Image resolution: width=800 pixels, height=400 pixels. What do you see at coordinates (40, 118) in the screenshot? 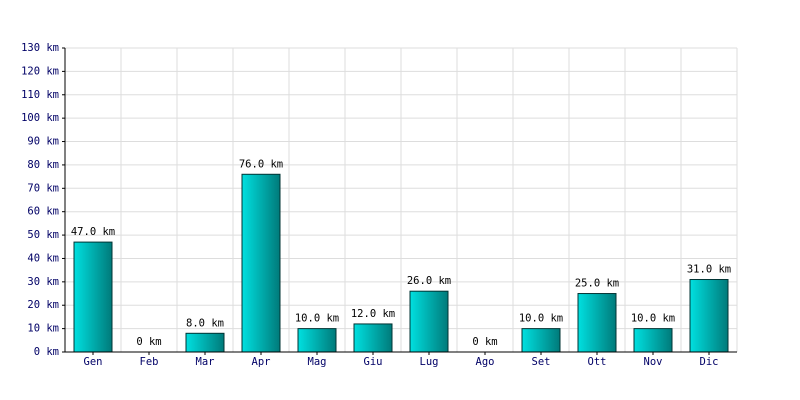
I see `y-tick-label: 100 km` at bounding box center [40, 118].